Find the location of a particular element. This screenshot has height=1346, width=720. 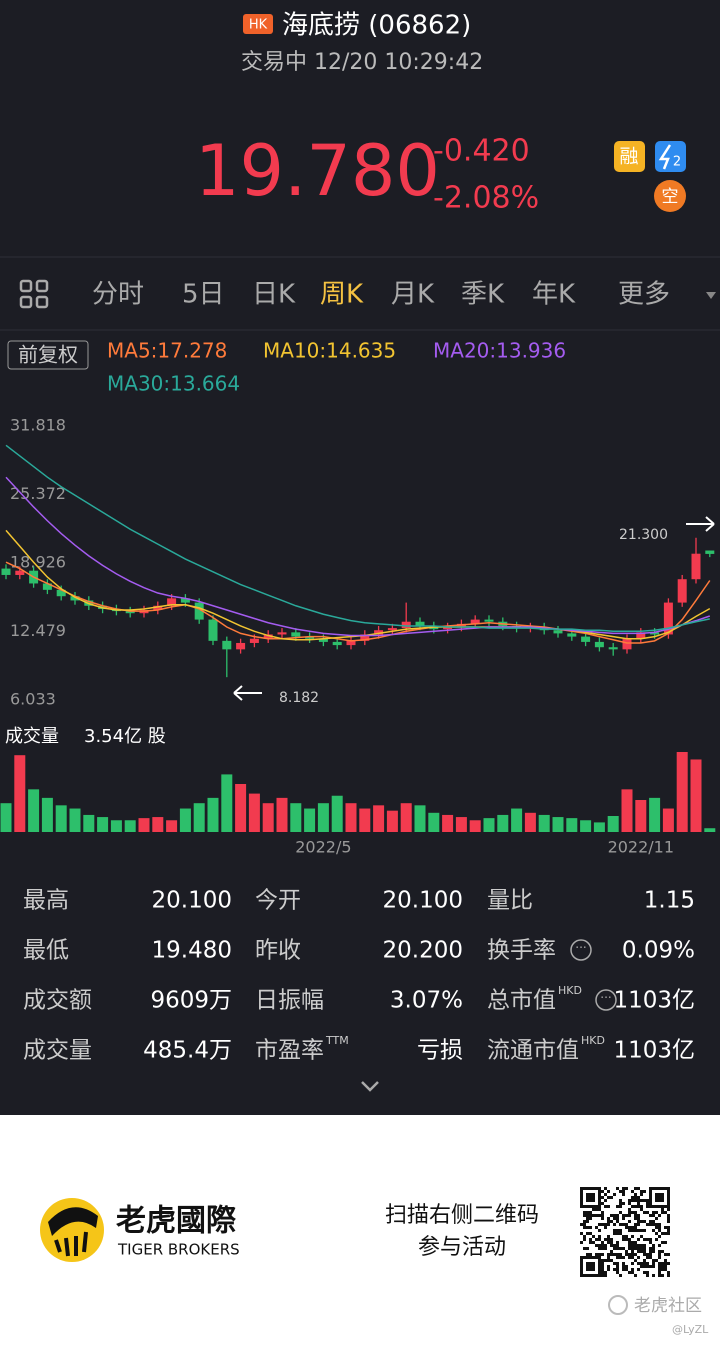

stat-label: 今开 is located at coordinates (278, 901).